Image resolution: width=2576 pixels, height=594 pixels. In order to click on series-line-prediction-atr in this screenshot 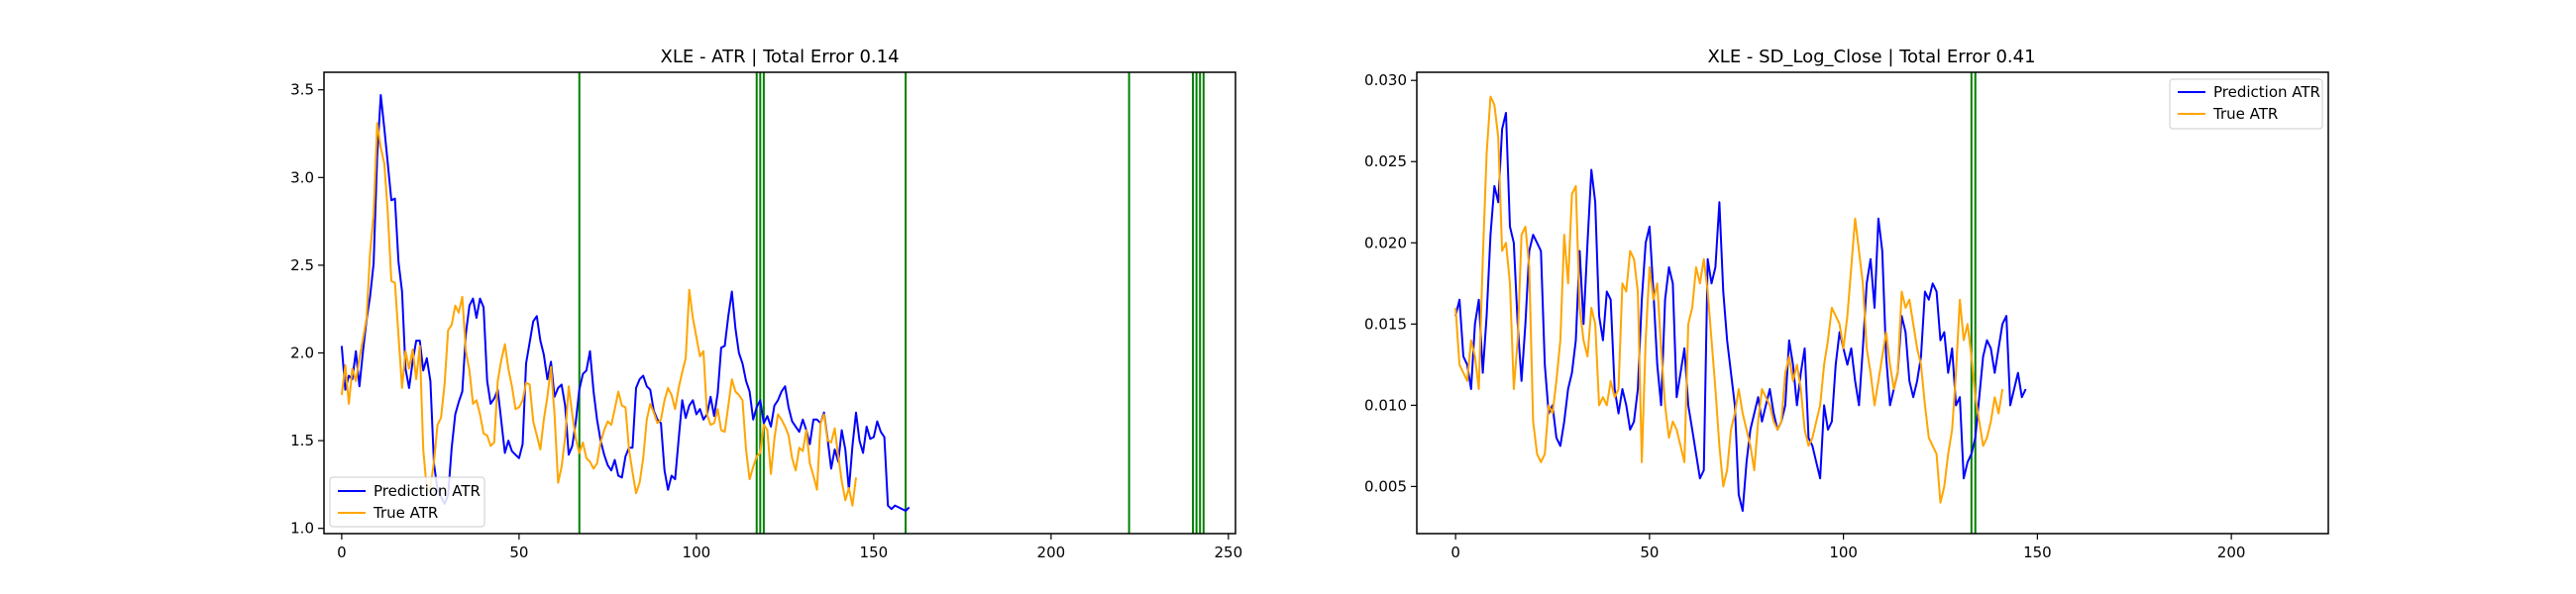, I will do `click(1740, 312)`.